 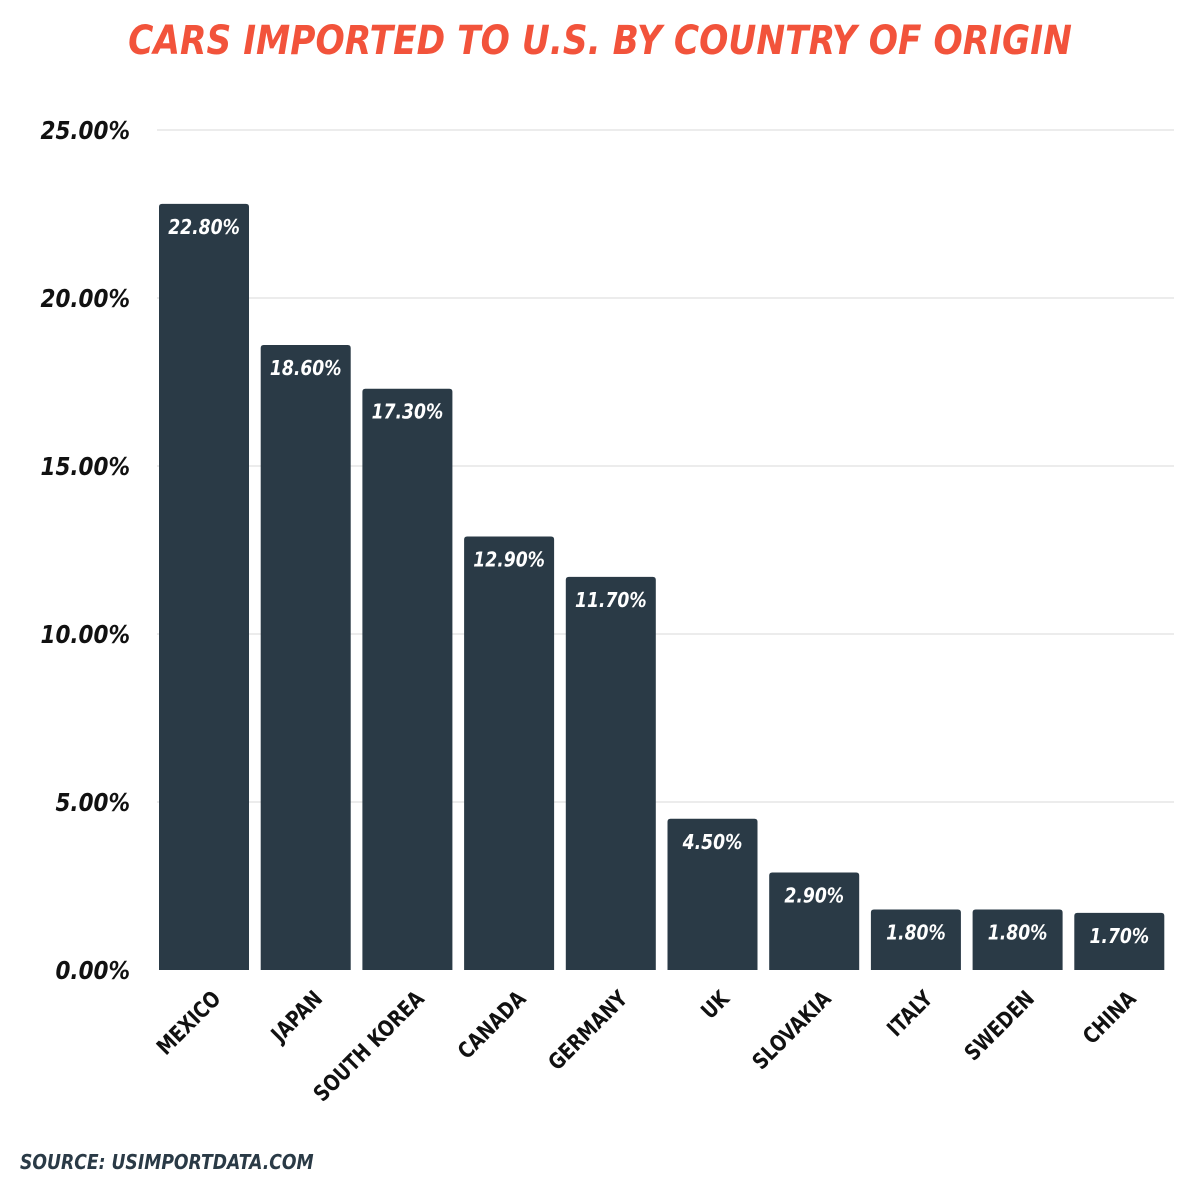 I want to click on x-tick-label: UK, so click(x=716, y=1004).